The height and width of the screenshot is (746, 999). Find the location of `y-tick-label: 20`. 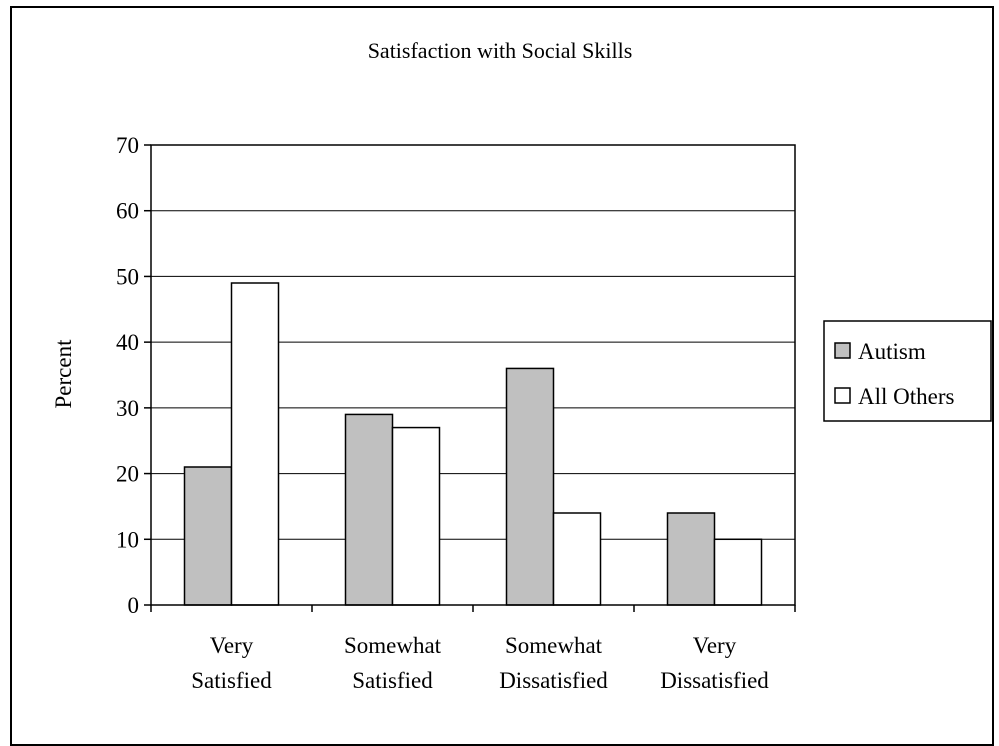

y-tick-label: 20 is located at coordinates (127, 474).